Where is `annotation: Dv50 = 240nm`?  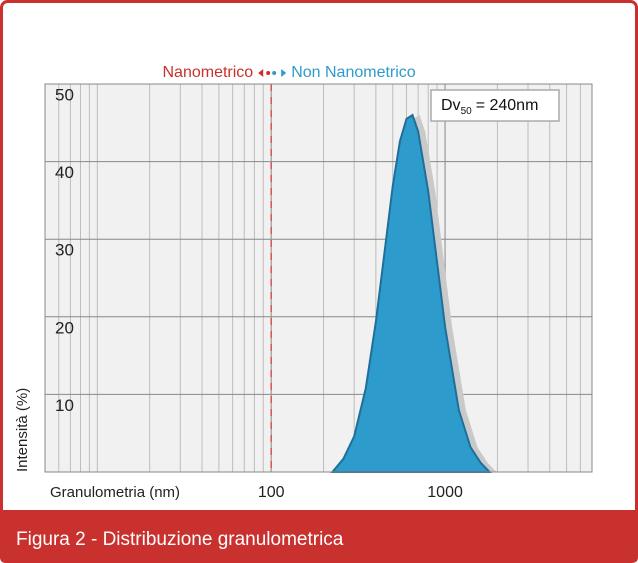
annotation: Dv50 = 240nm is located at coordinates (489, 106).